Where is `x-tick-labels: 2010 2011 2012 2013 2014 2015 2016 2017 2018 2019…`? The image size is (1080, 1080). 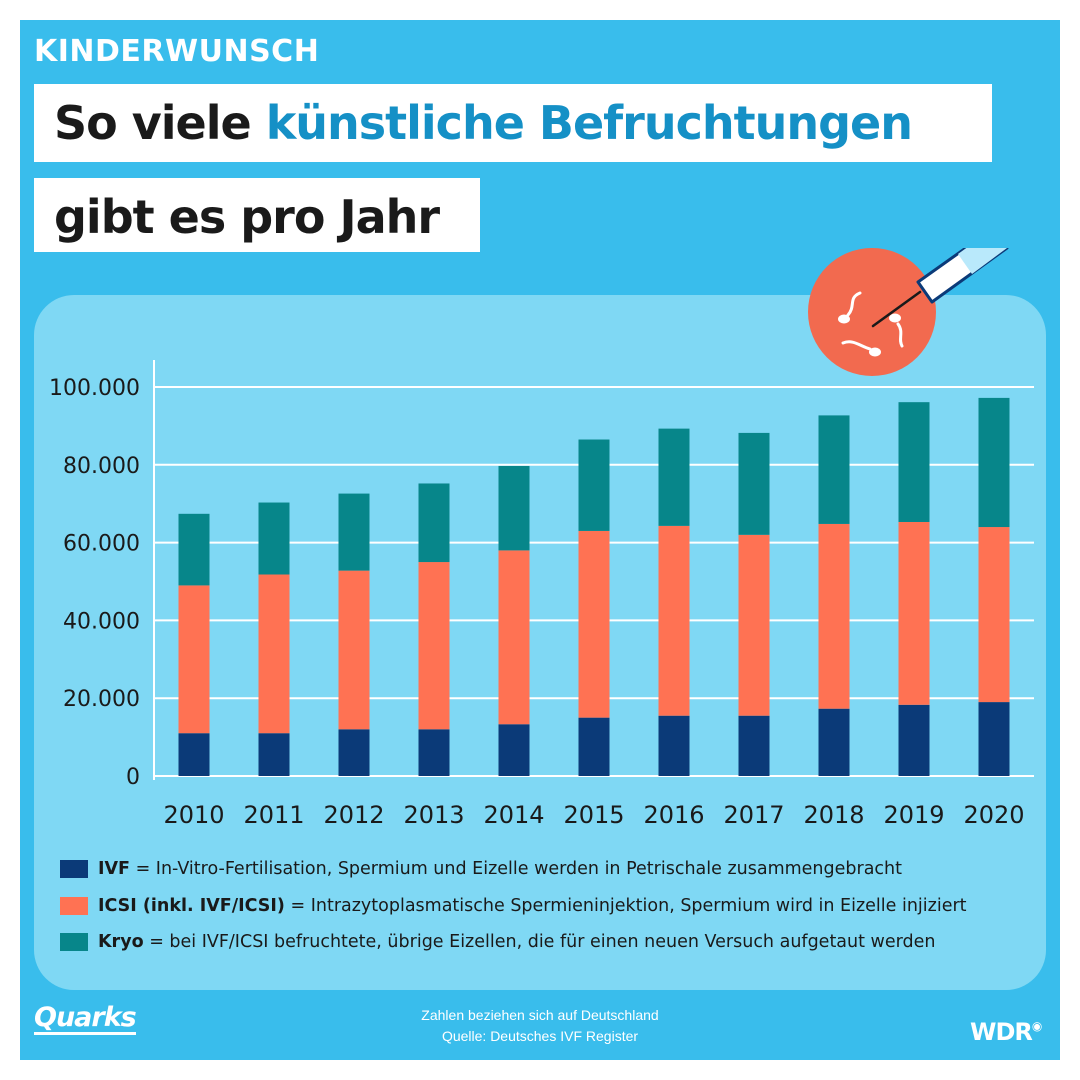 x-tick-labels: 2010 2011 2012 2013 2014 2015 2016 2017 2018 2019… is located at coordinates (593, 815).